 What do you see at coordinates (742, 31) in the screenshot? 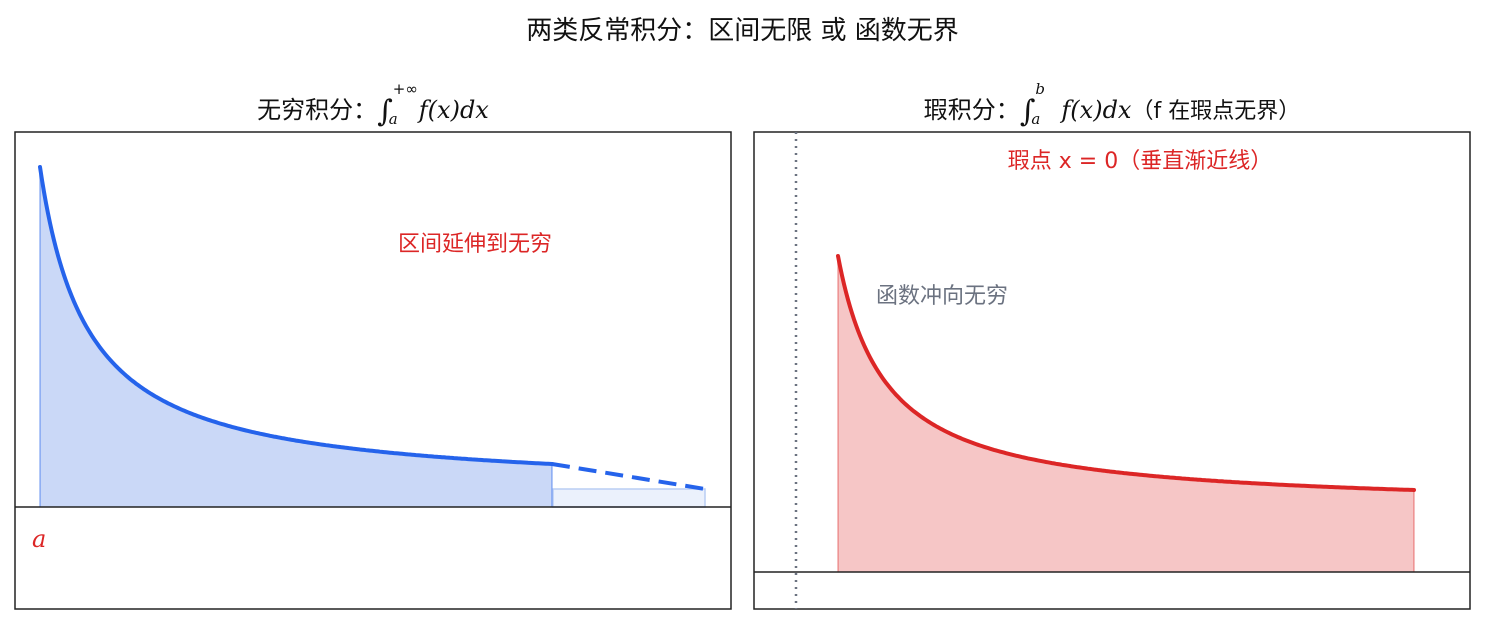
I see `figure-title: 两类反常积分：区间无限 或 函数无界` at bounding box center [742, 31].